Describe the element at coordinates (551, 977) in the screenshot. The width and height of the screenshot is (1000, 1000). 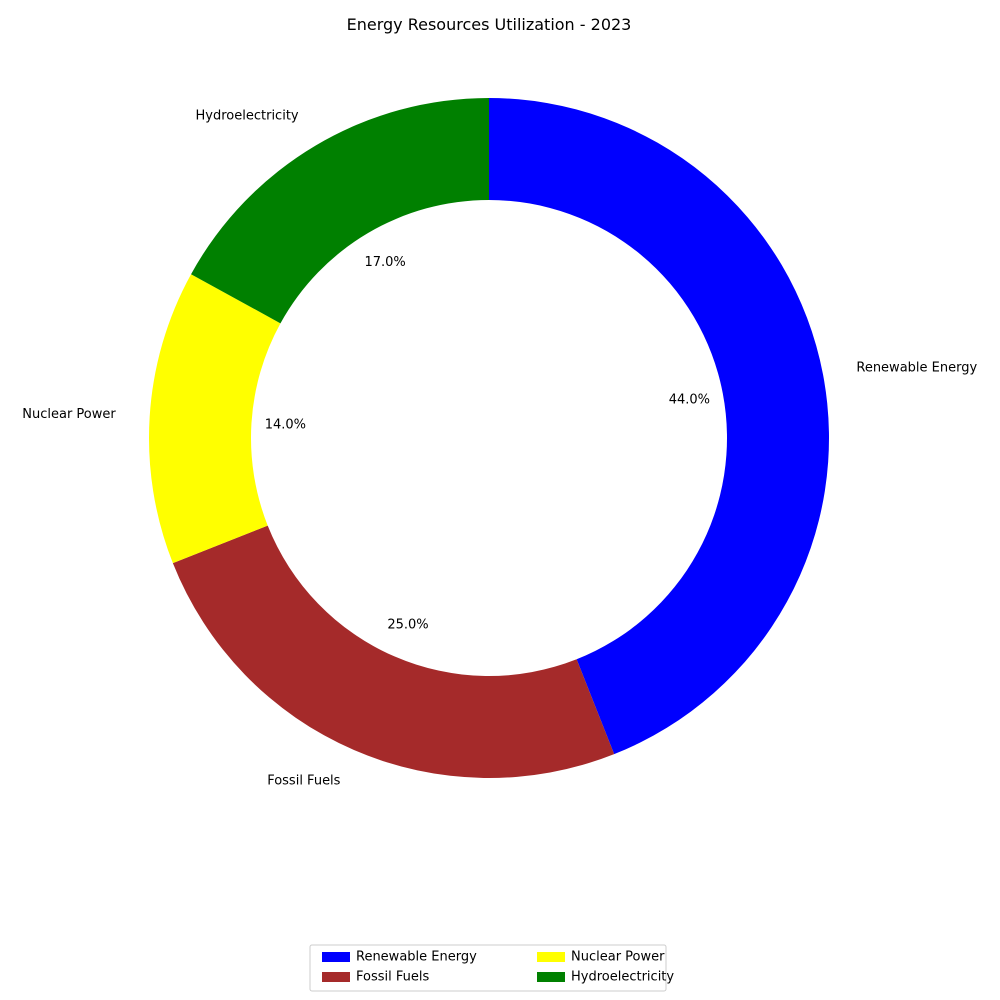
I see `legend-swatch-hydroelectricity` at that location.